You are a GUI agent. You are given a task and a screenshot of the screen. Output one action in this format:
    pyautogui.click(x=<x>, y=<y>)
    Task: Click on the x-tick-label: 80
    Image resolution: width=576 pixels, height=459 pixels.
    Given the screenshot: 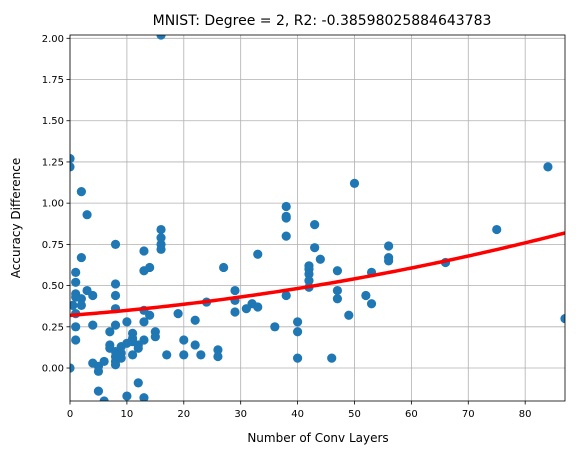 What is the action you would take?
    pyautogui.click(x=525, y=414)
    